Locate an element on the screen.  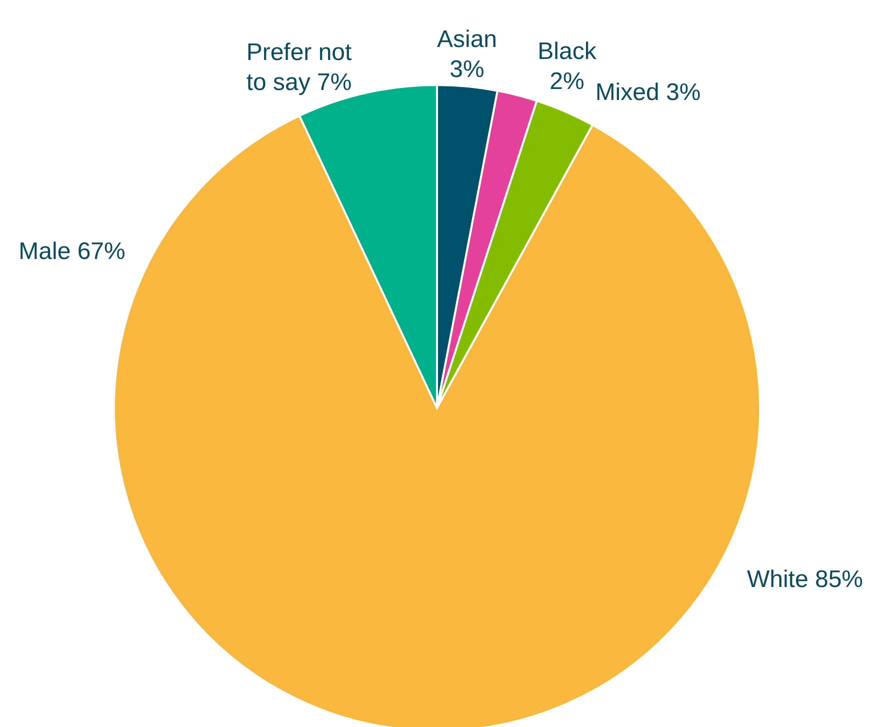
data-label: 3% is located at coordinates (467, 69).